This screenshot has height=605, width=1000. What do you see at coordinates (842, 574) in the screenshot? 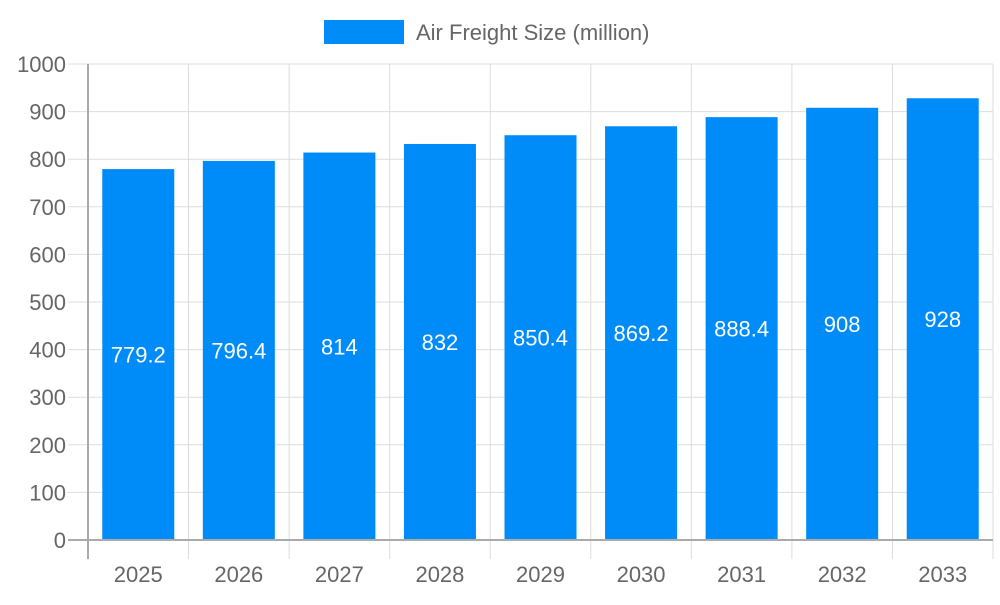
I see `x-tick-label: 2032` at bounding box center [842, 574].